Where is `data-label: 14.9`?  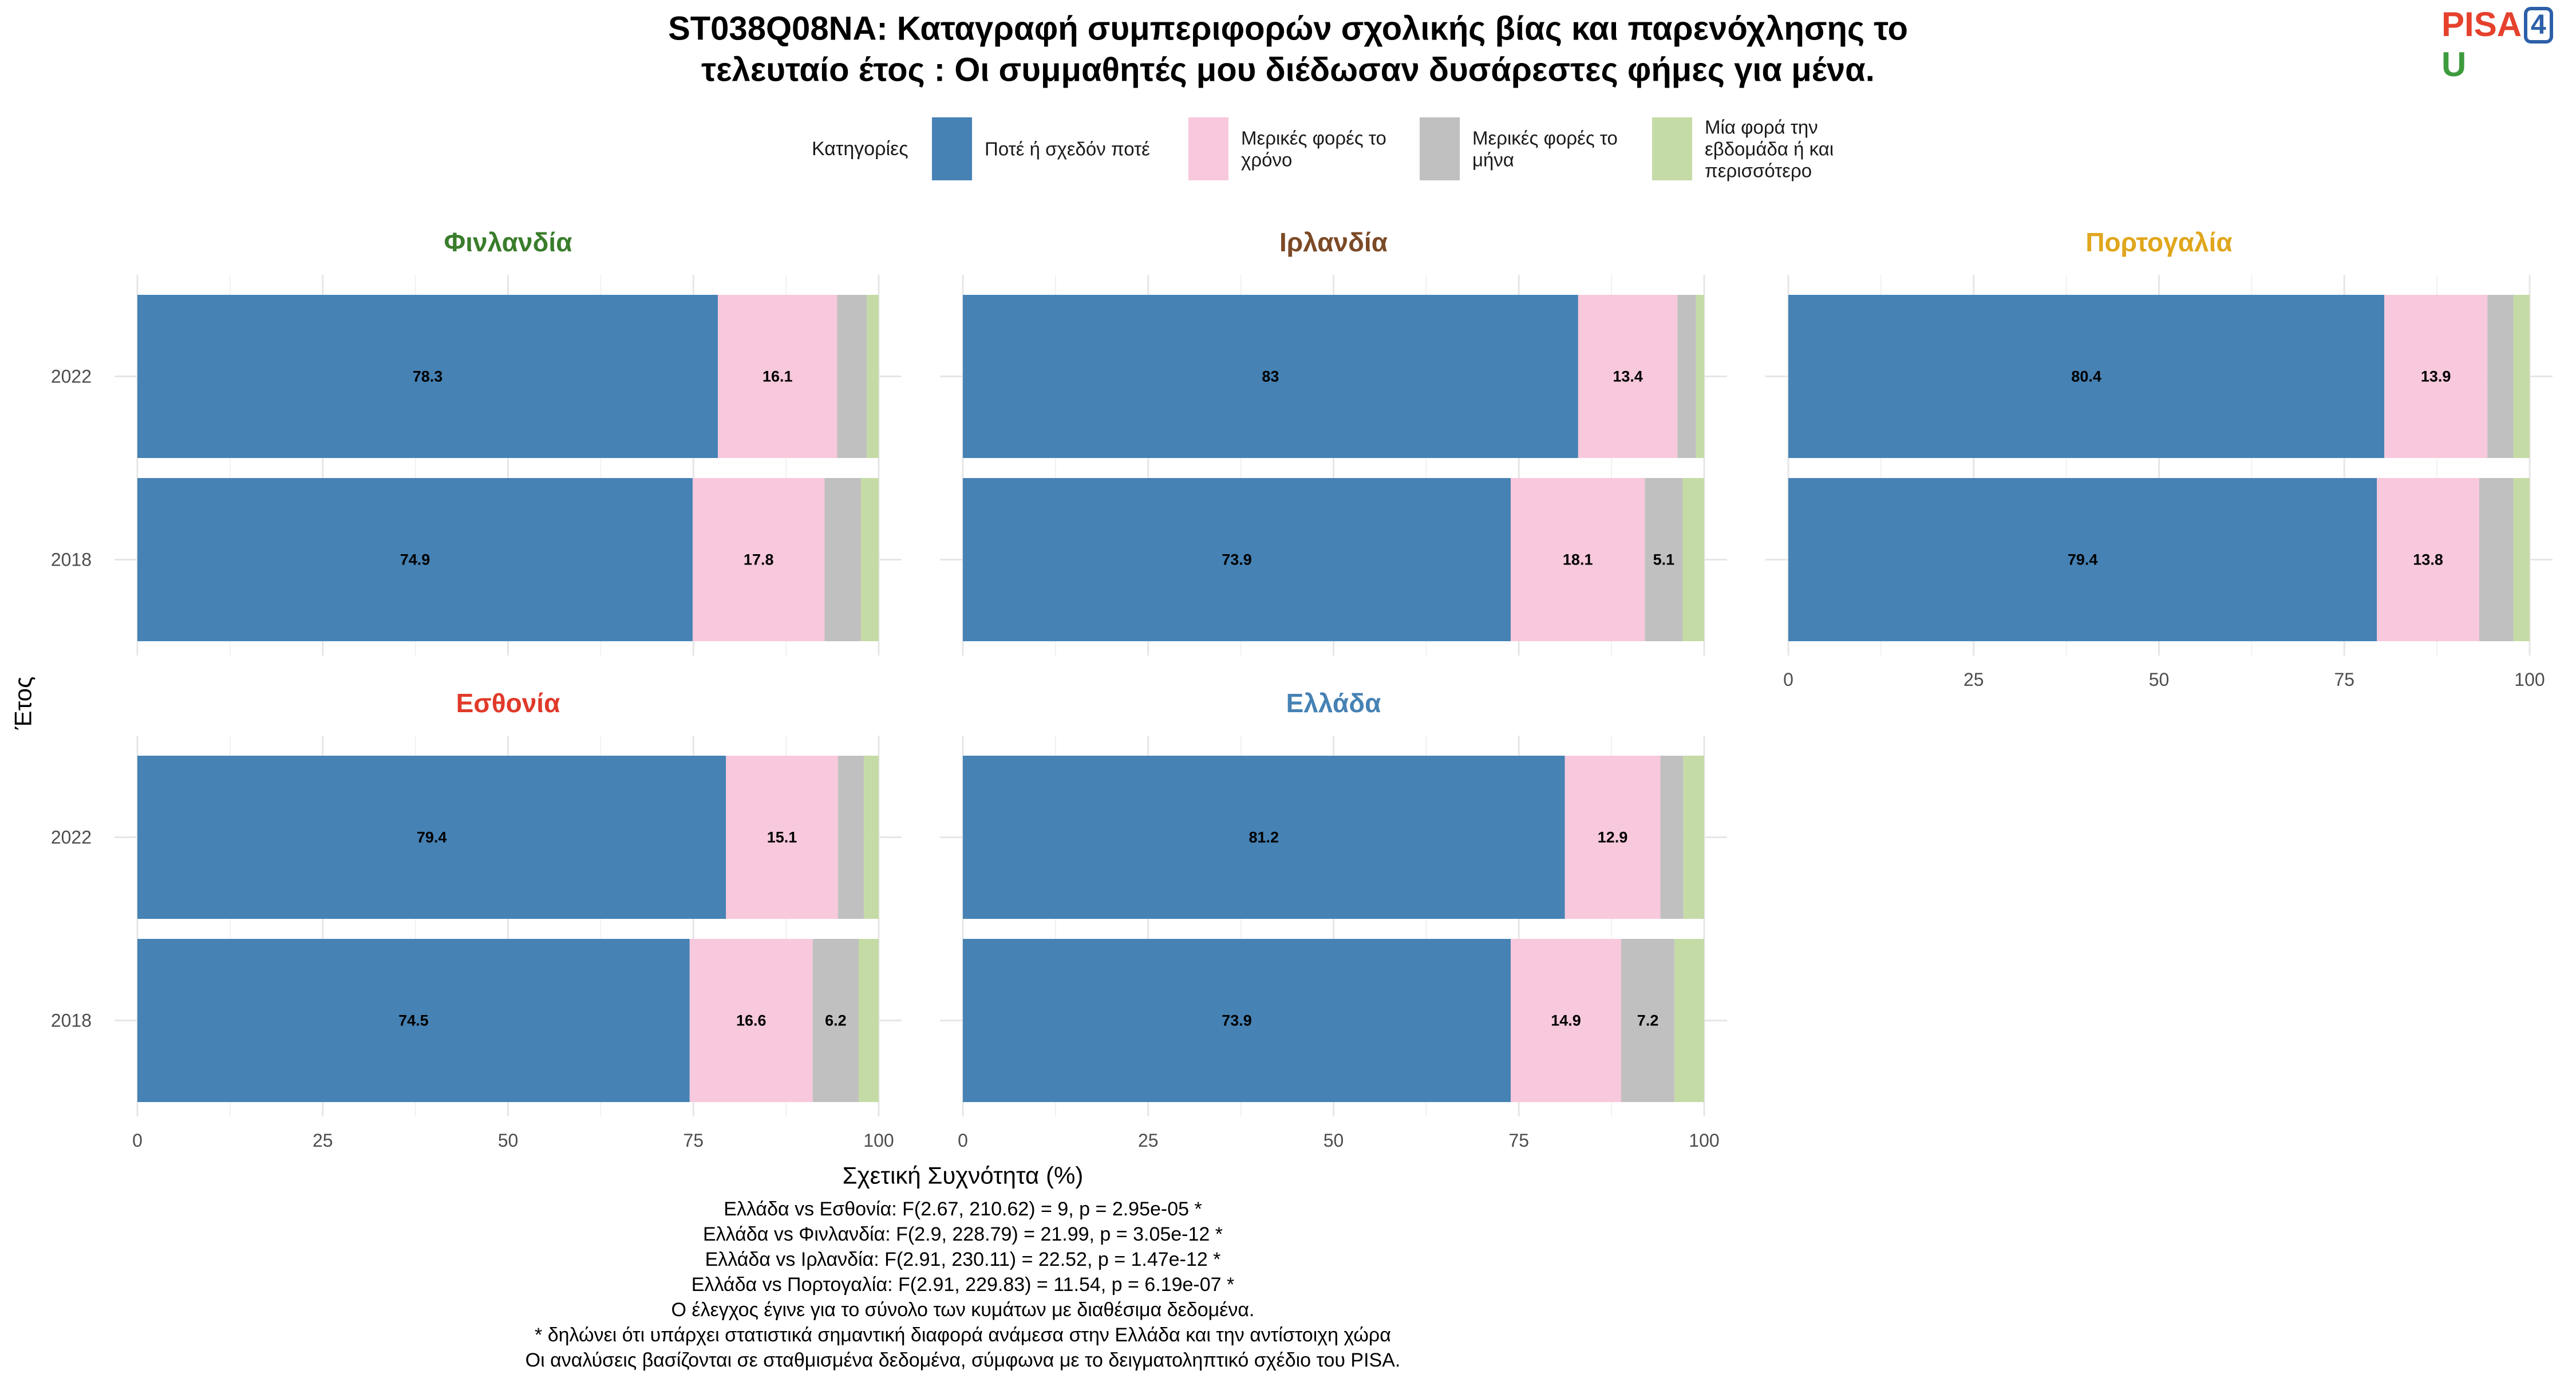
data-label: 14.9 is located at coordinates (1566, 1021).